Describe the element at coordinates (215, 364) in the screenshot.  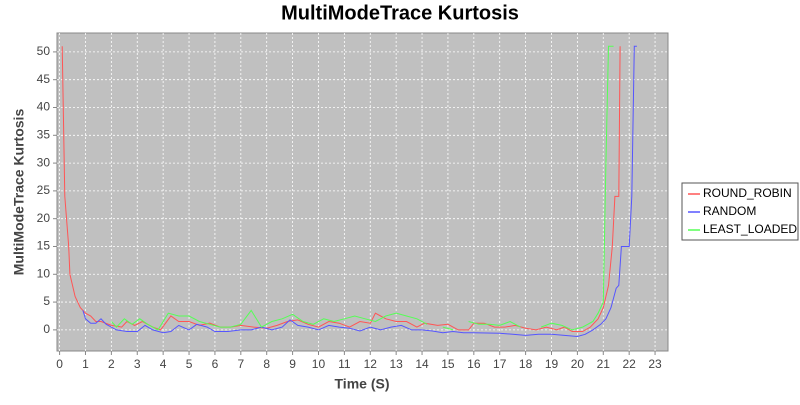
I see `x-tick-label: 6` at that location.